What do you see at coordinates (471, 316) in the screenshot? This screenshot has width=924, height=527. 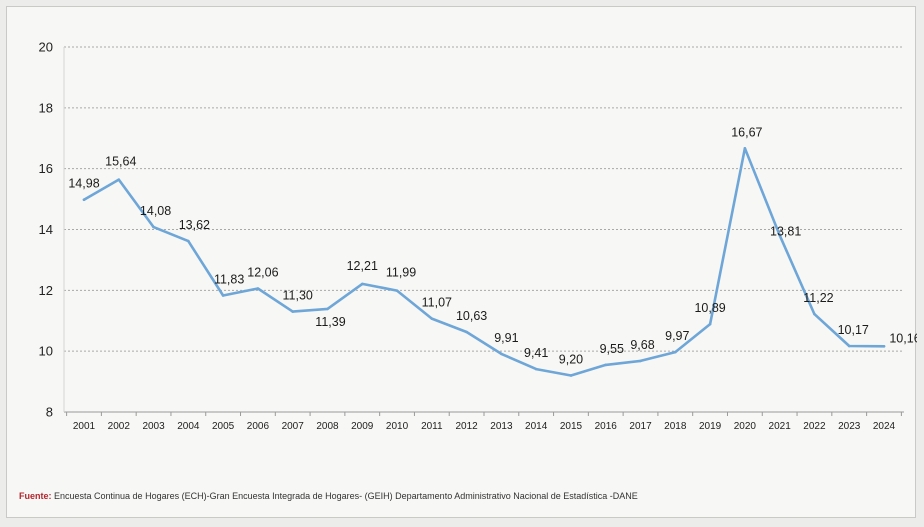 I see `data-label-2012: 10,63` at bounding box center [471, 316].